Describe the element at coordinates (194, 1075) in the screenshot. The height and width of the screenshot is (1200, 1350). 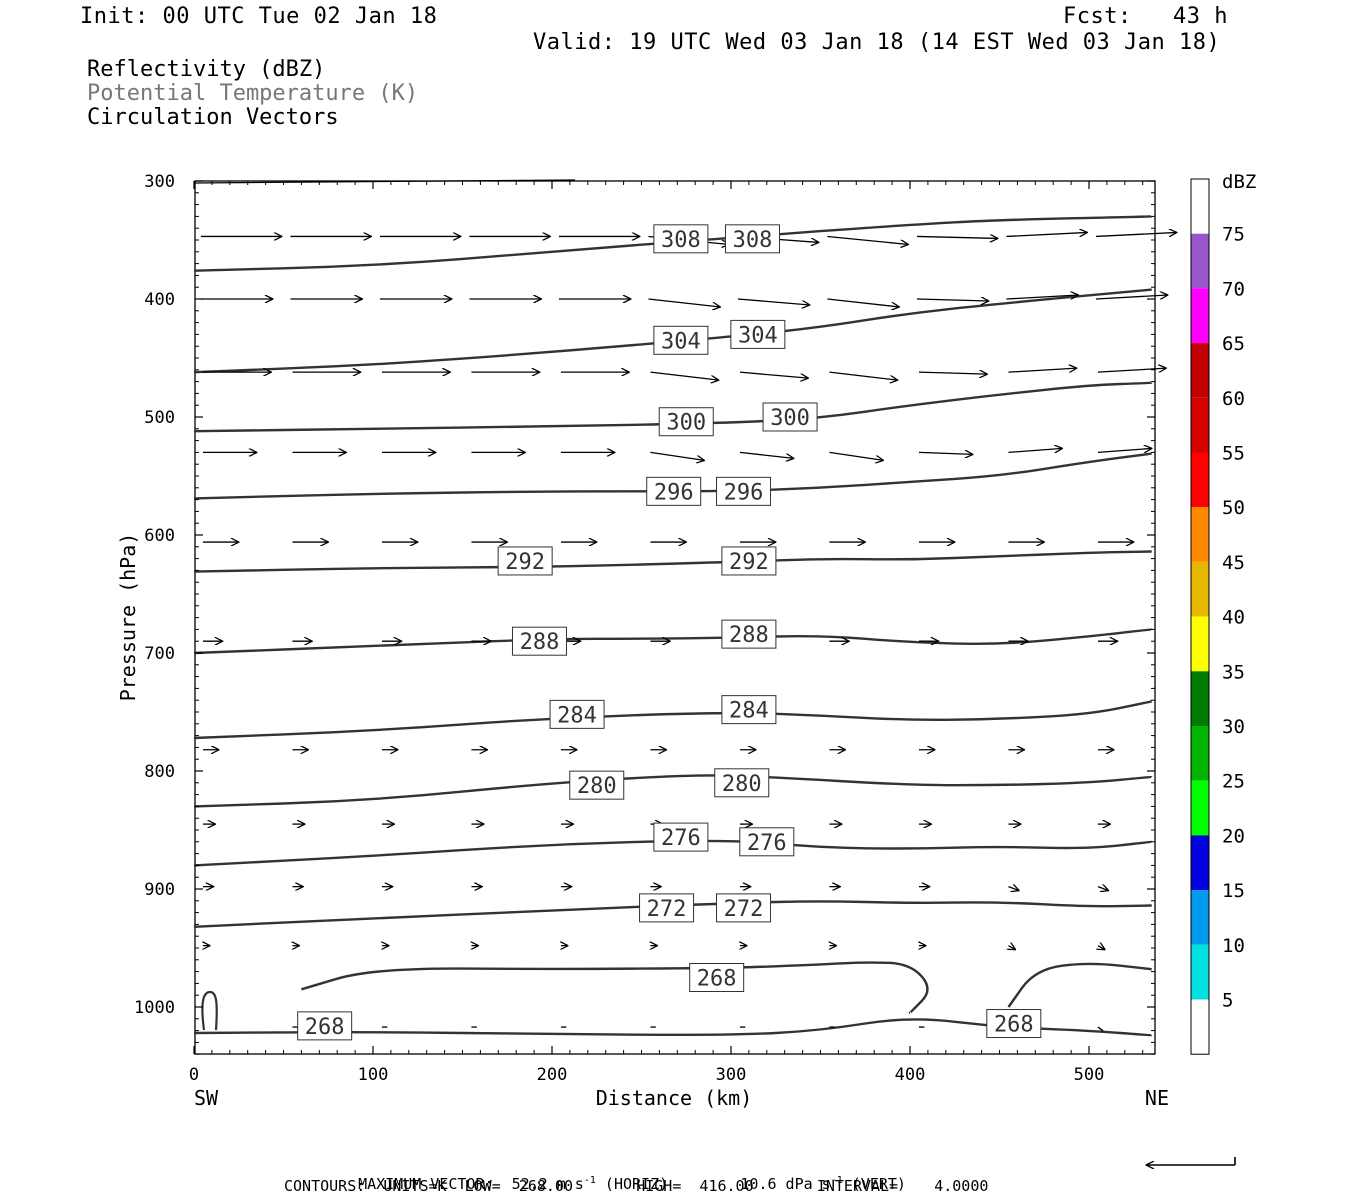
I see `x-tick-label: 0` at that location.